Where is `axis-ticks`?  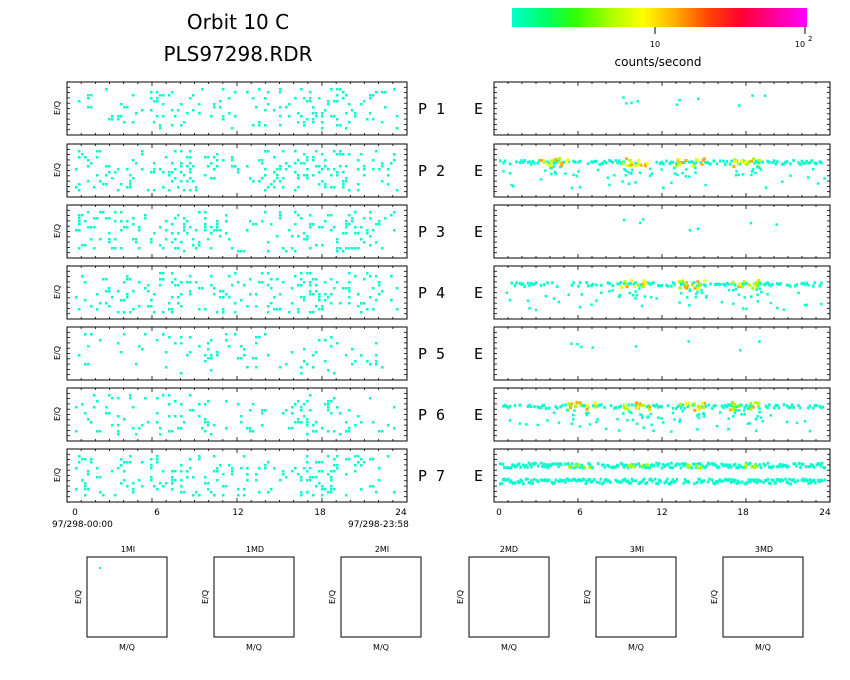 axis-ticks is located at coordinates (237, 475).